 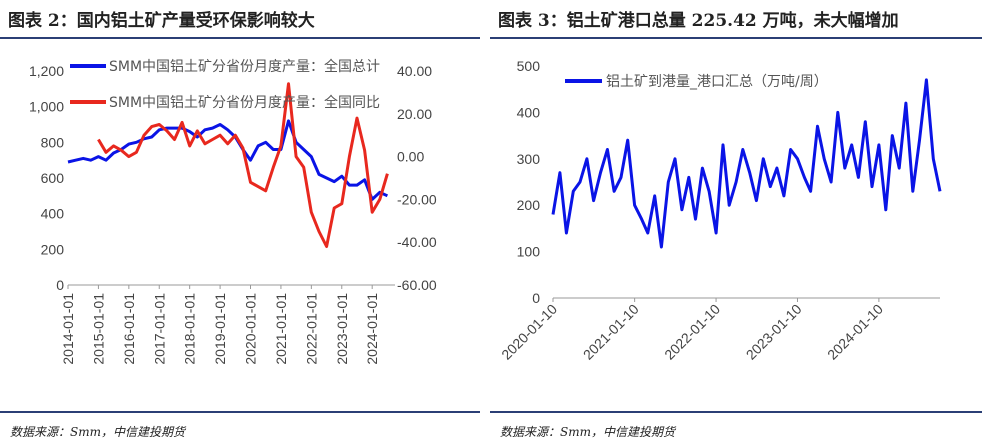 What do you see at coordinates (587, 432) in the screenshot?
I see `right-source-note: 数据来源：Smm，中信建投期货` at bounding box center [587, 432].